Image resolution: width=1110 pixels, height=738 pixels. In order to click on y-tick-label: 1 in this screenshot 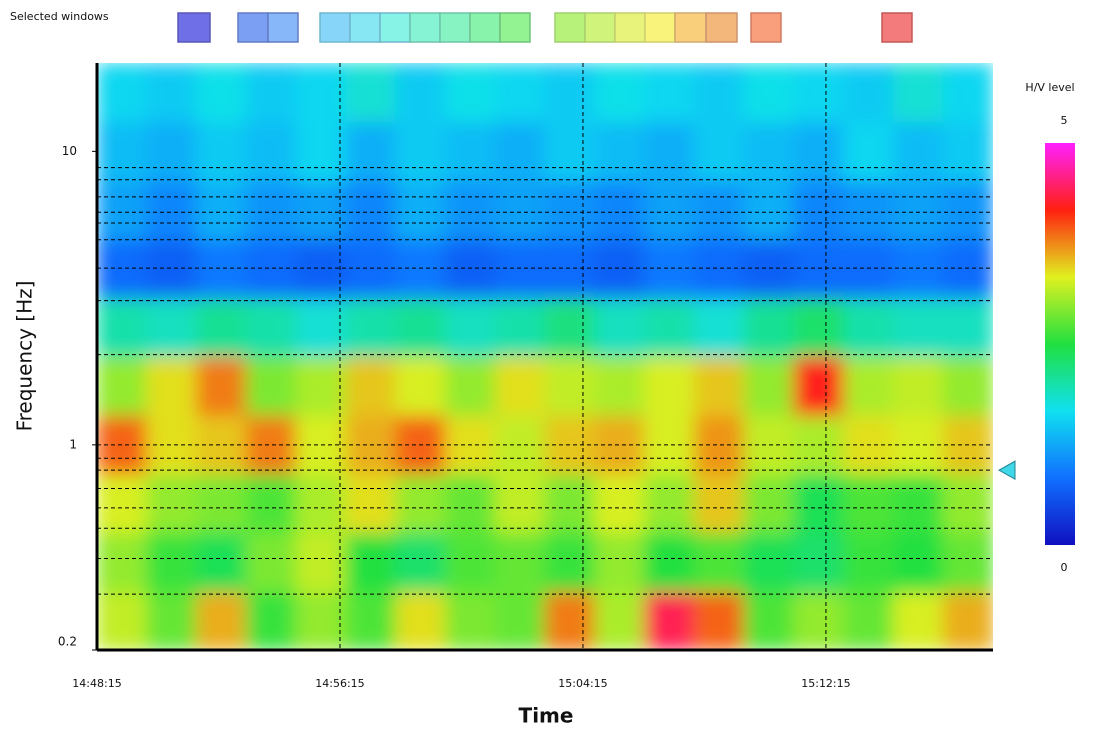, I will do `click(73, 444)`.